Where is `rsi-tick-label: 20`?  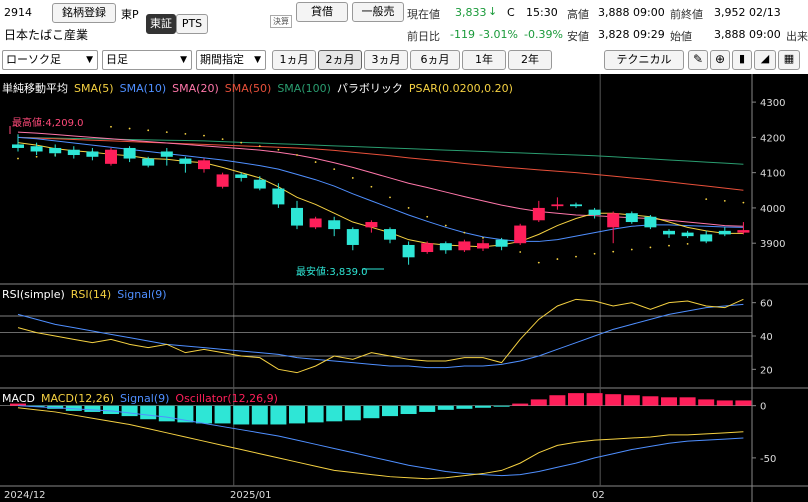
rsi-tick-label: 20 is located at coordinates (766, 370).